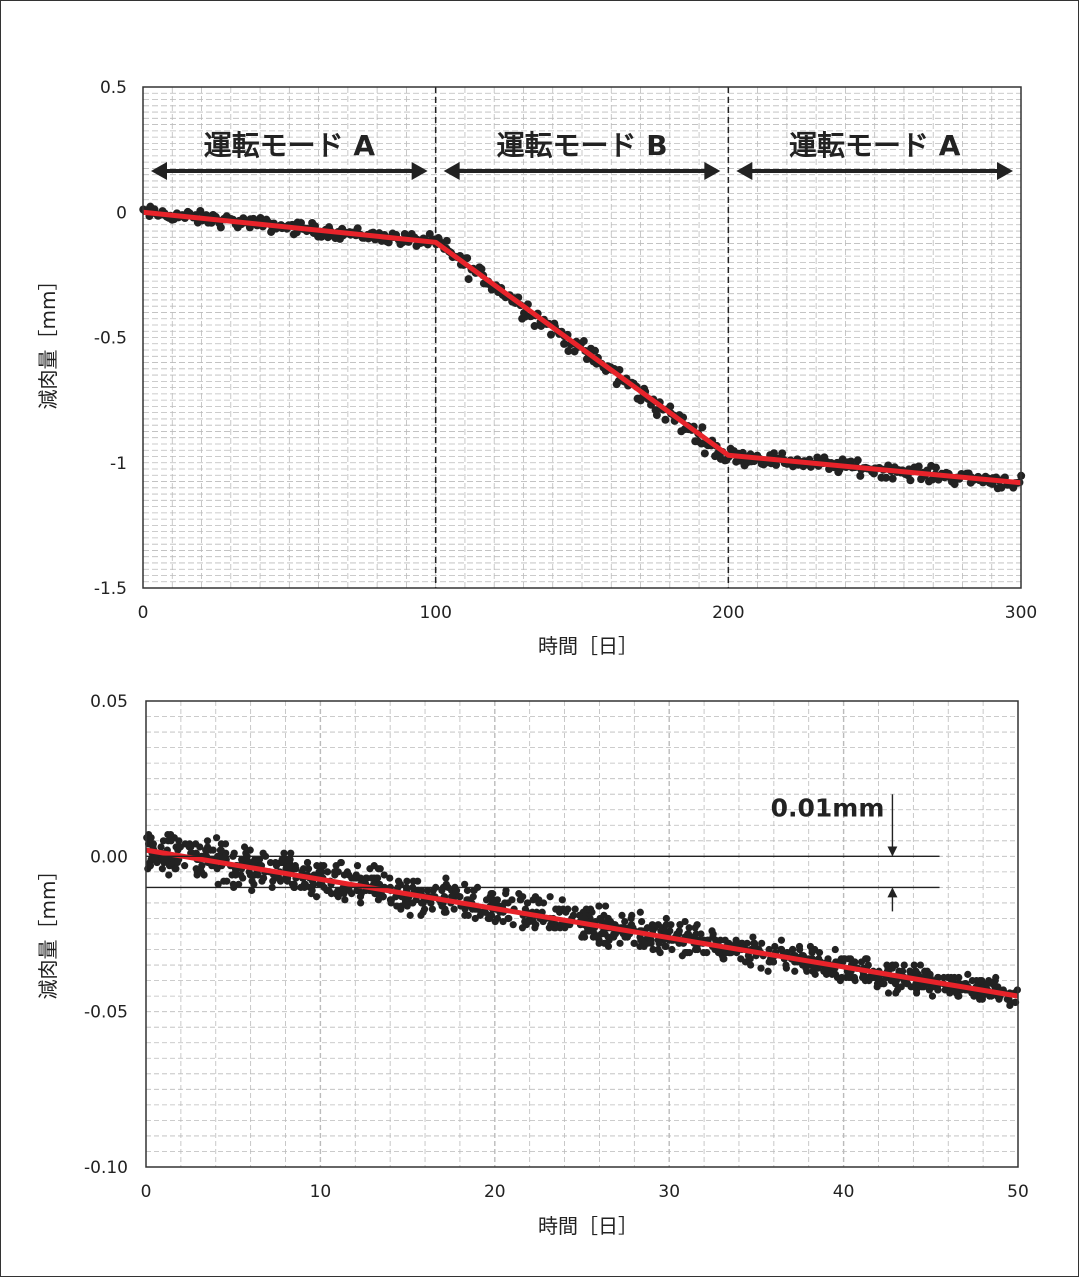 Image resolution: width=1079 pixels, height=1277 pixels. I want to click on bottom-y-tick: 0.05, so click(109, 702).